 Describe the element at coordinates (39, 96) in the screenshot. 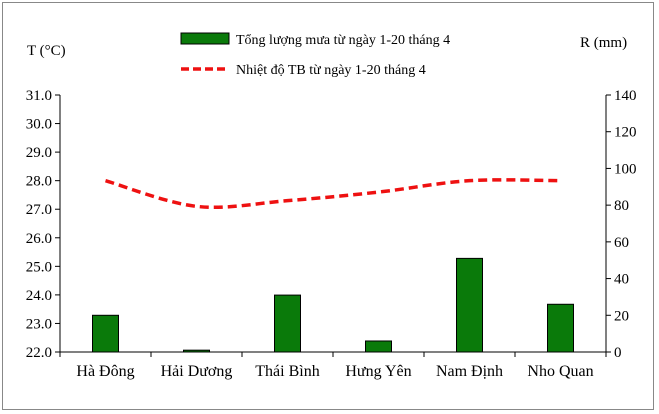

I see `y-left-tick-label: 31.0` at that location.